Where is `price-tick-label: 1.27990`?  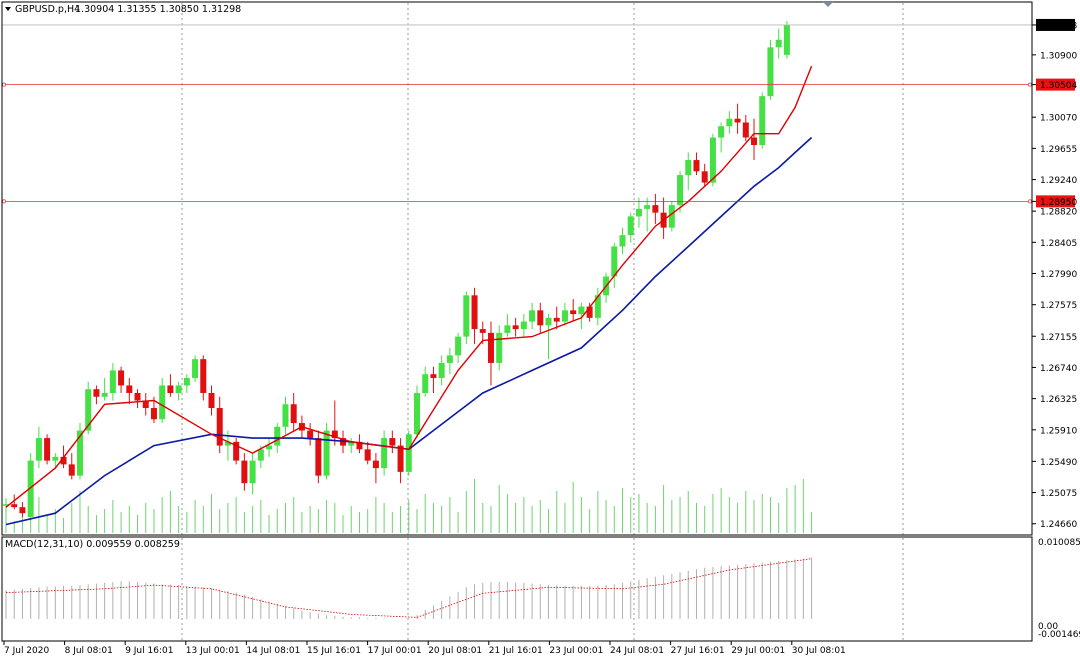
price-tick-label: 1.27990 is located at coordinates (1058, 275).